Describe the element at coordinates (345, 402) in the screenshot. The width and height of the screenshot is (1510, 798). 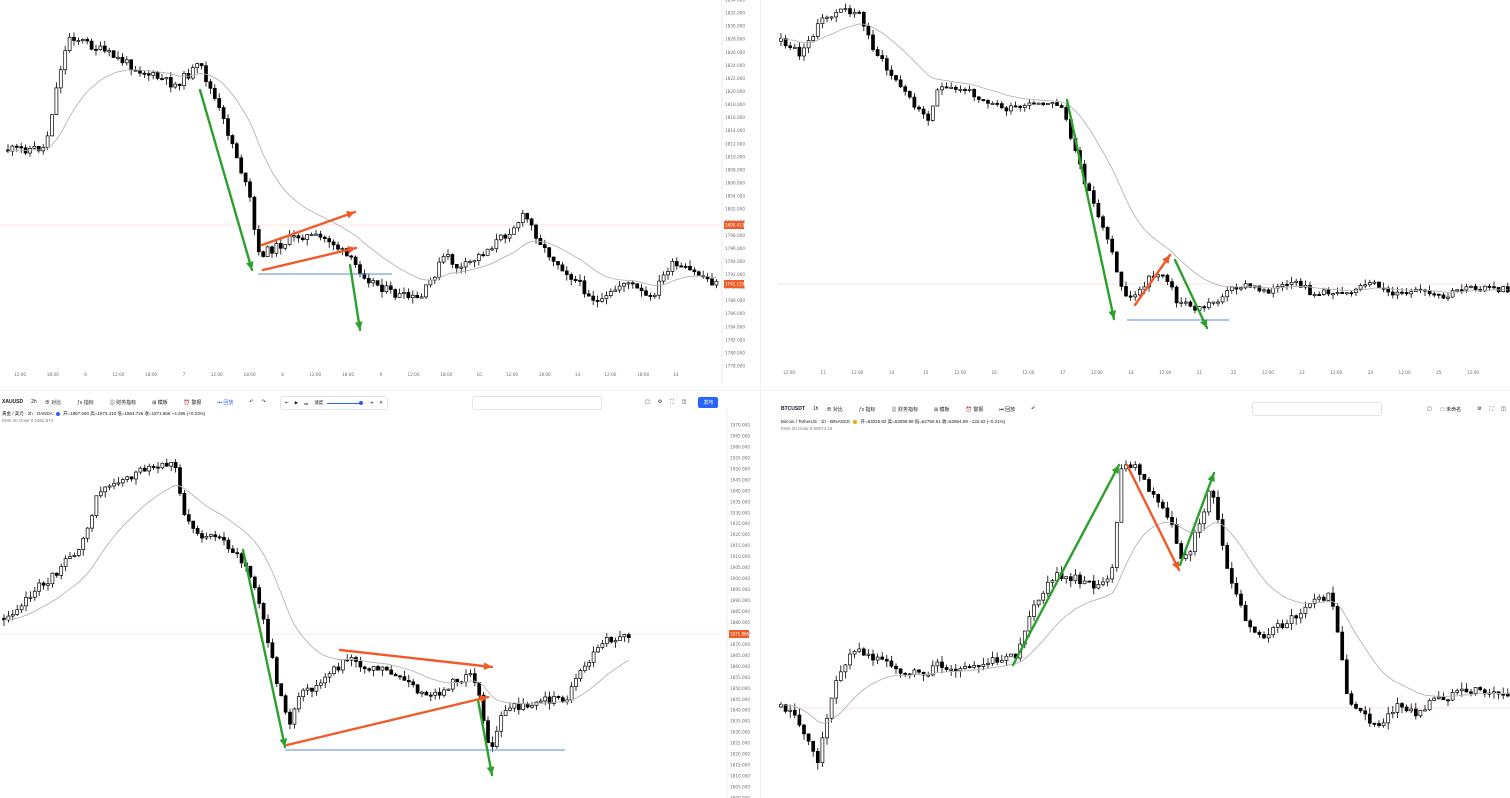
I see `replay-speed-slider` at that location.